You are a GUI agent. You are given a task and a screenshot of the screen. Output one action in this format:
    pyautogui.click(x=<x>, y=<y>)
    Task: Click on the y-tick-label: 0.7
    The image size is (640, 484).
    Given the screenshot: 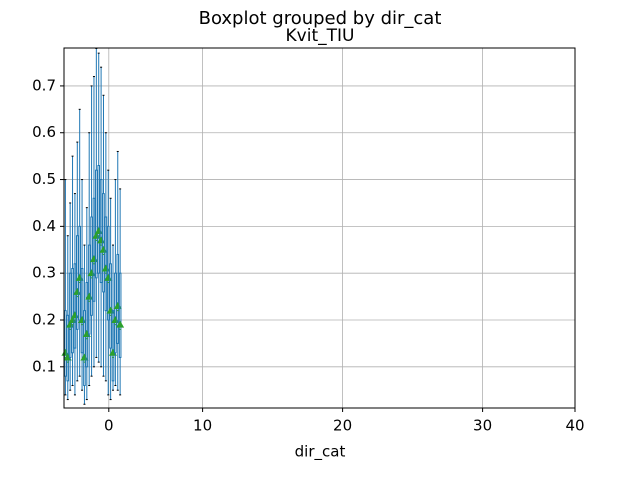 What is the action you would take?
    pyautogui.click(x=44, y=85)
    